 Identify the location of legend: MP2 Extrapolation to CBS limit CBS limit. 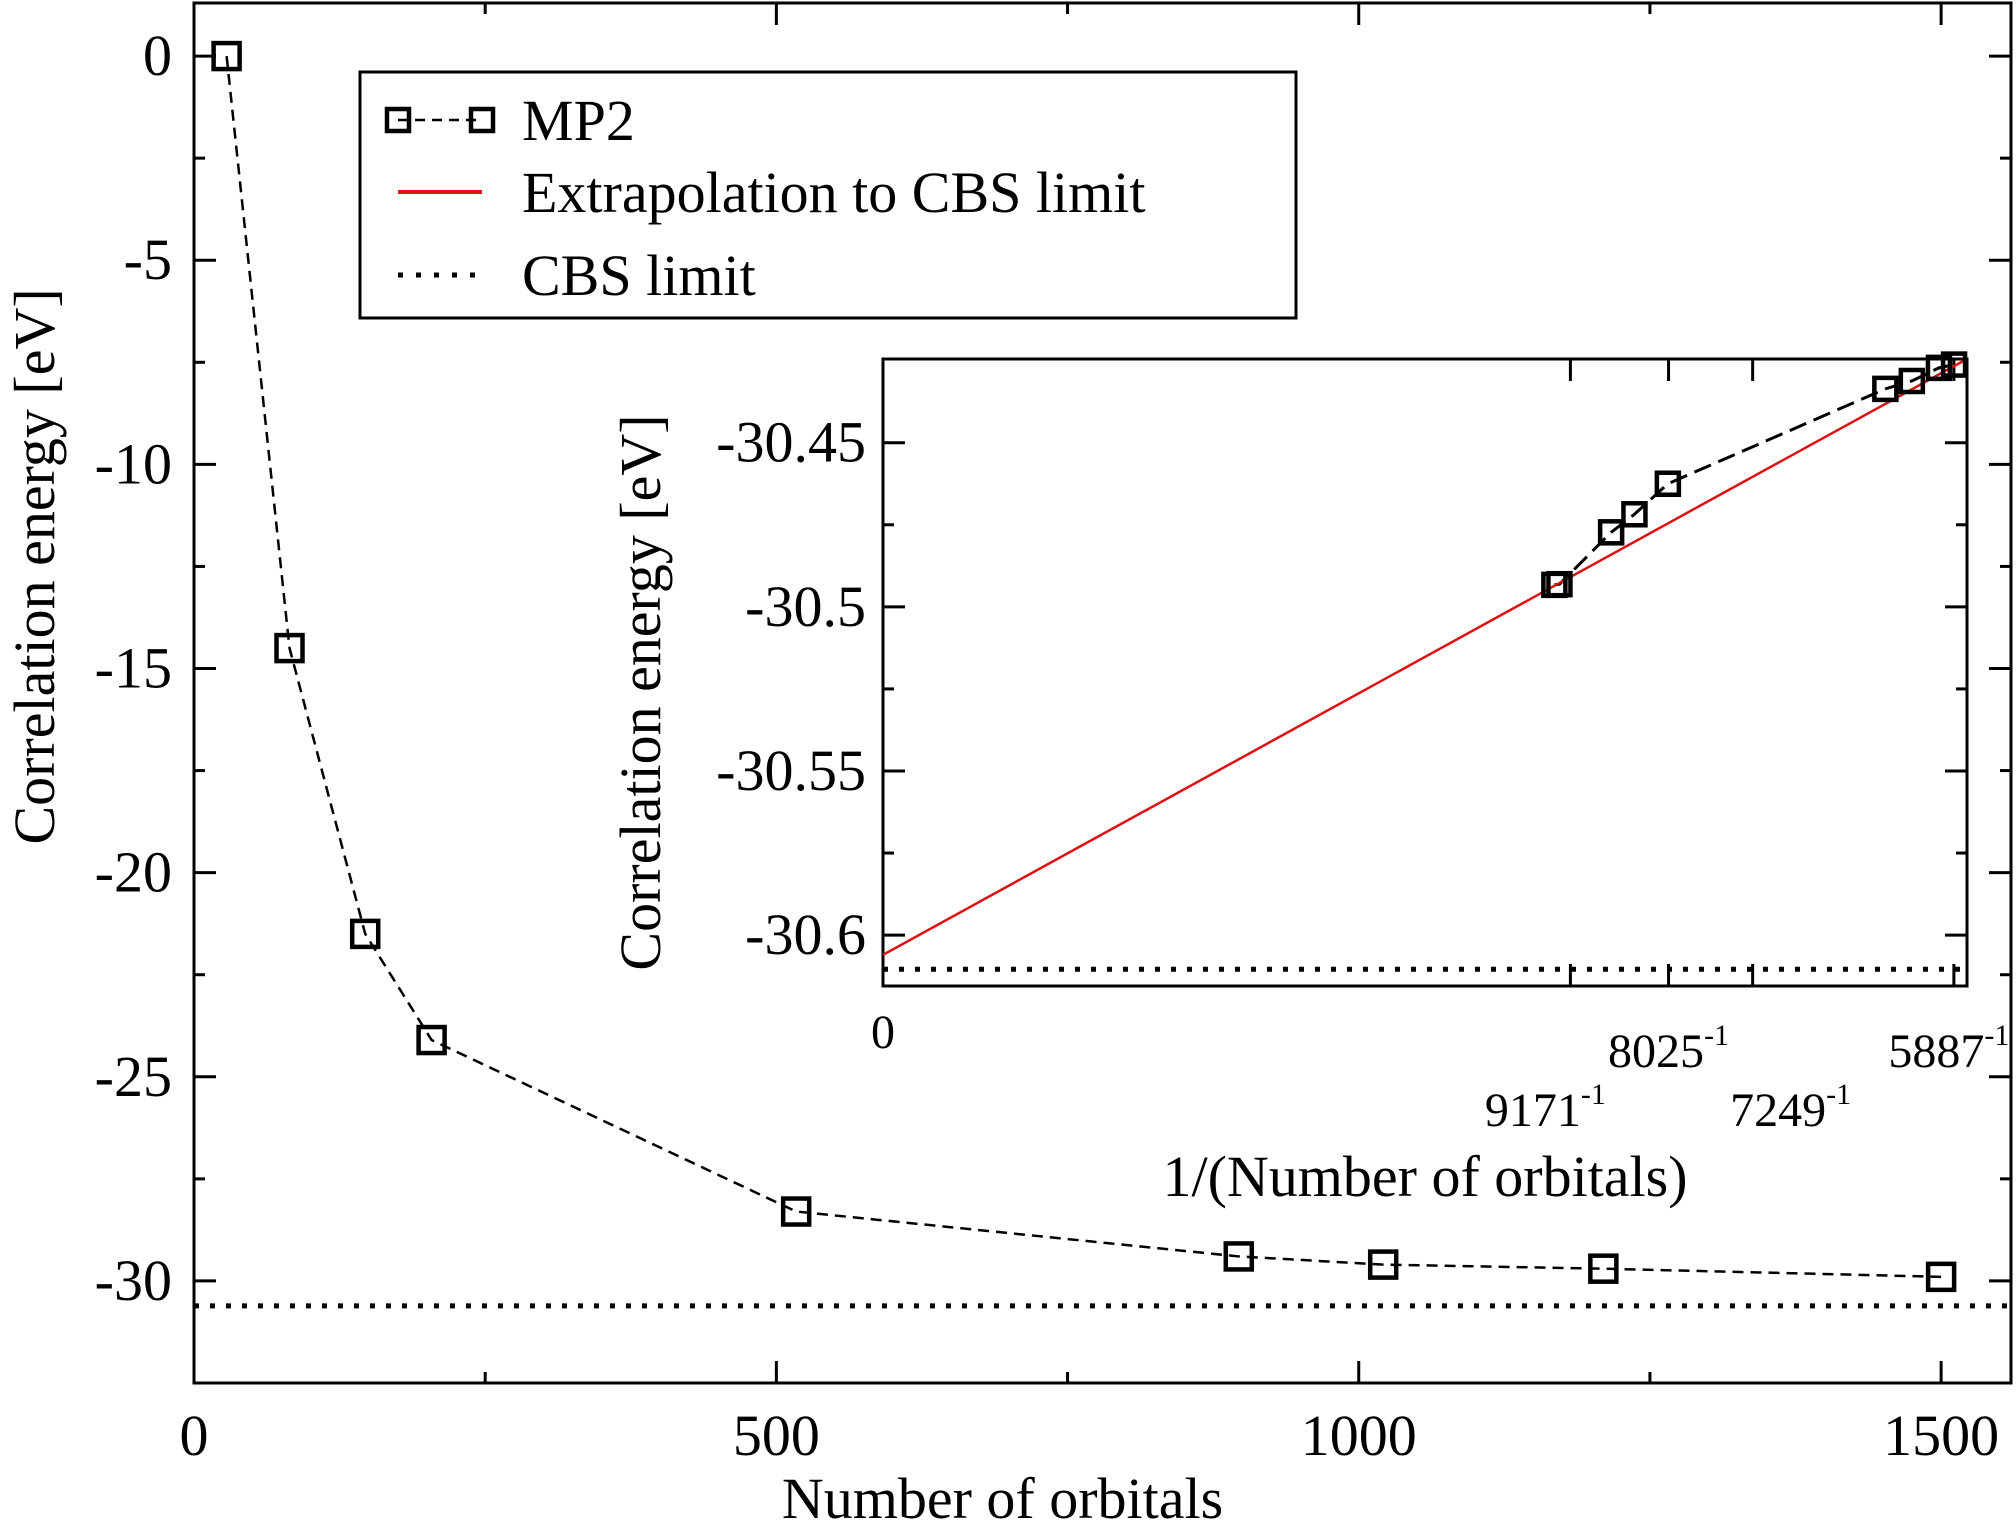
(828, 195).